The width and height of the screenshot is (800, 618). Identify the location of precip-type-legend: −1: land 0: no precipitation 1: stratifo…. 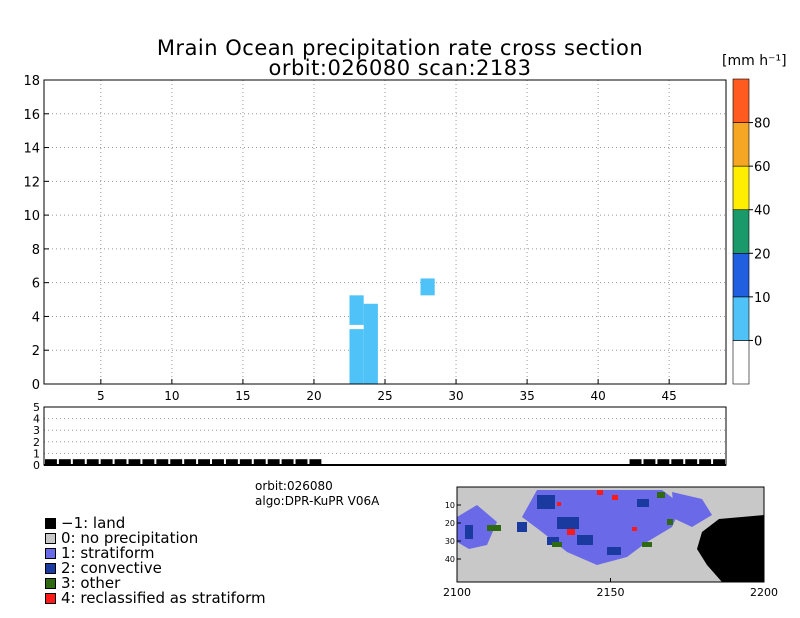
(155, 561).